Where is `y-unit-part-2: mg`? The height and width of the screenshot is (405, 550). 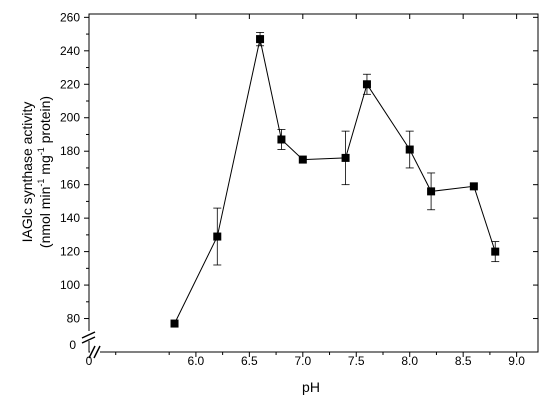
y-unit-part-2: mg is located at coordinates (45, 166).